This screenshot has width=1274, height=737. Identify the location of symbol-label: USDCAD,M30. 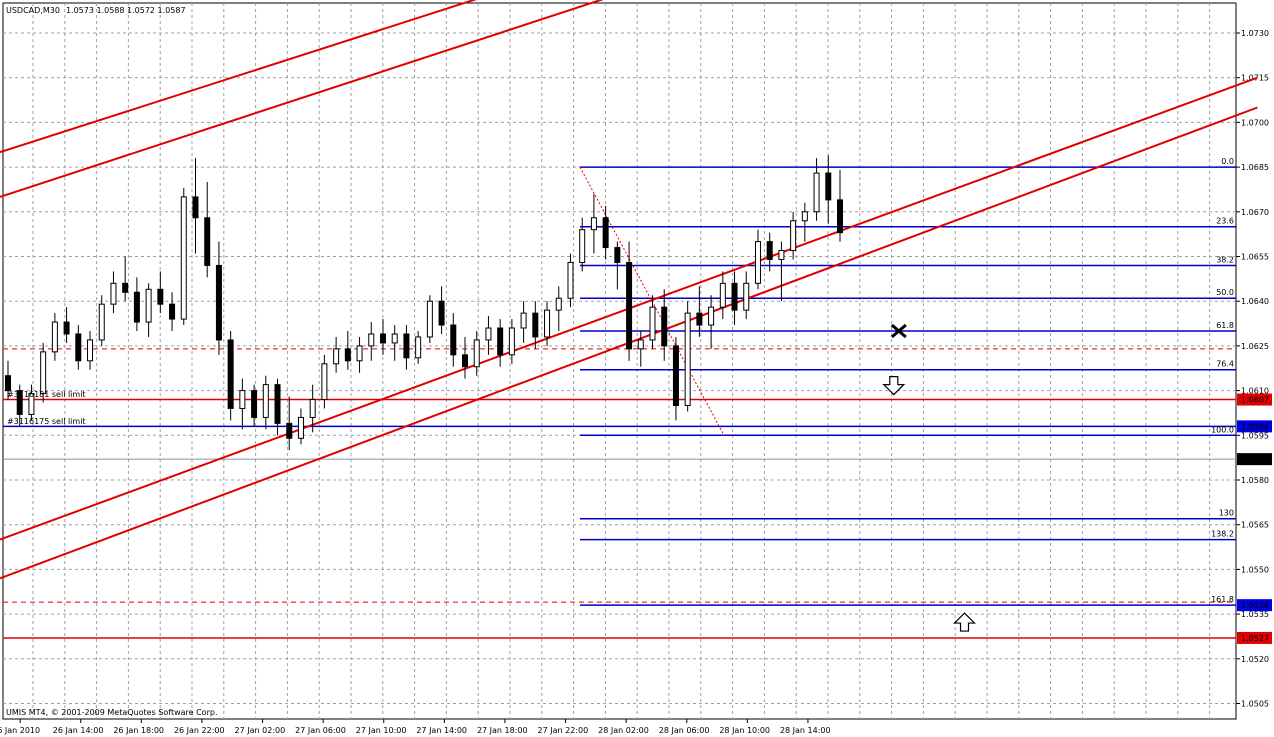
(33, 10).